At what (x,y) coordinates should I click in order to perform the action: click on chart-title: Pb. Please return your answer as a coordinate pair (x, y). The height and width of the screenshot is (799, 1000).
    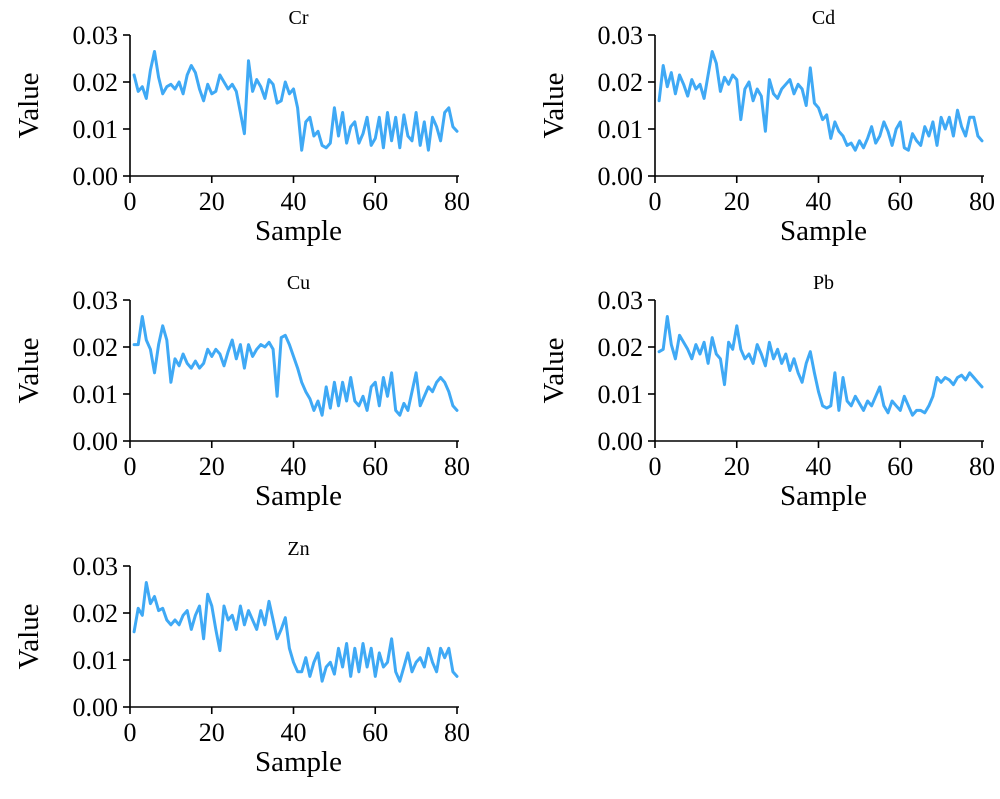
    Looking at the image, I should click on (823, 283).